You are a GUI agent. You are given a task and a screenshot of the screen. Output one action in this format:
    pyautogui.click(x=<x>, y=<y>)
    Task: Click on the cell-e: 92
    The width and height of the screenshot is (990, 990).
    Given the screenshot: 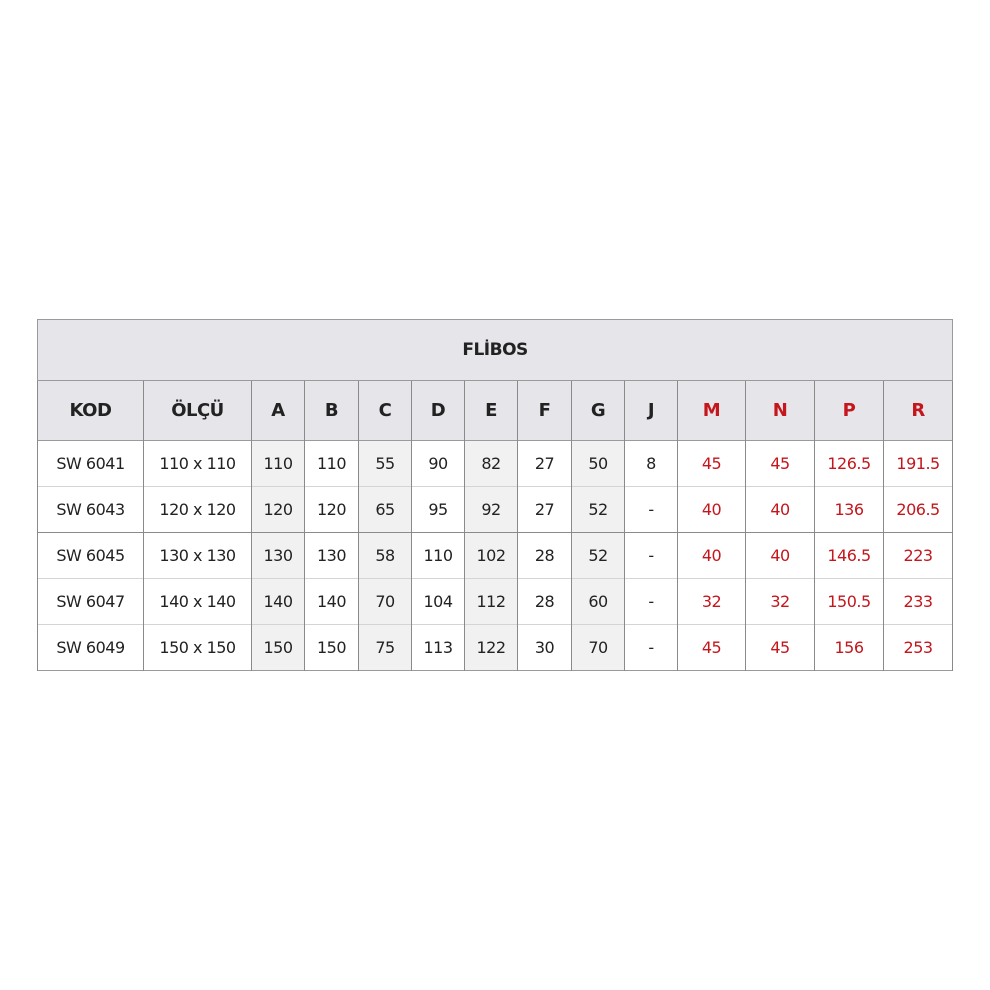 What is the action you would take?
    pyautogui.click(x=491, y=509)
    